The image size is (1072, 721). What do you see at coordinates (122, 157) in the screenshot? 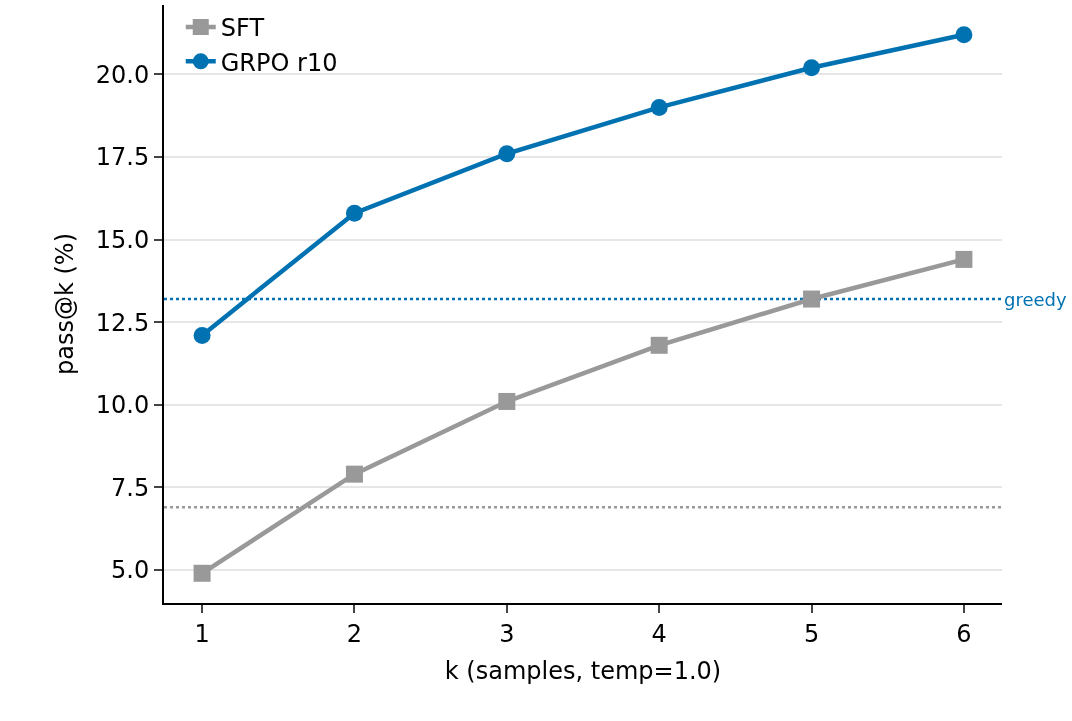
I see `y-tick-label: 17.5` at bounding box center [122, 157].